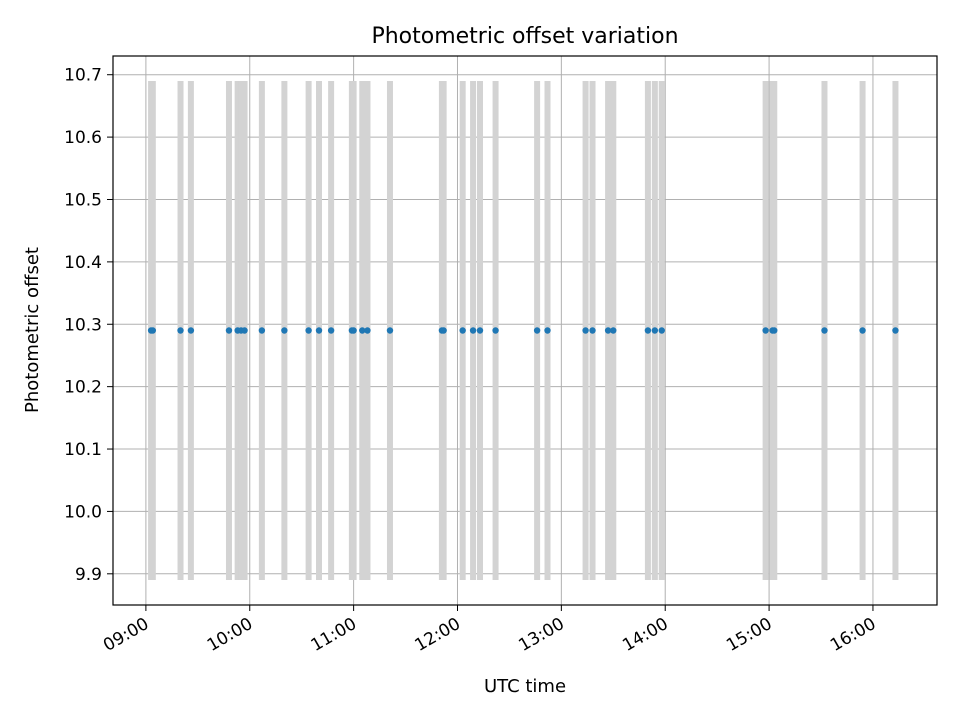 Image resolution: width=960 pixels, height=720 pixels. What do you see at coordinates (83, 388) in the screenshot?
I see `y-tick-label: 10.2` at bounding box center [83, 388].